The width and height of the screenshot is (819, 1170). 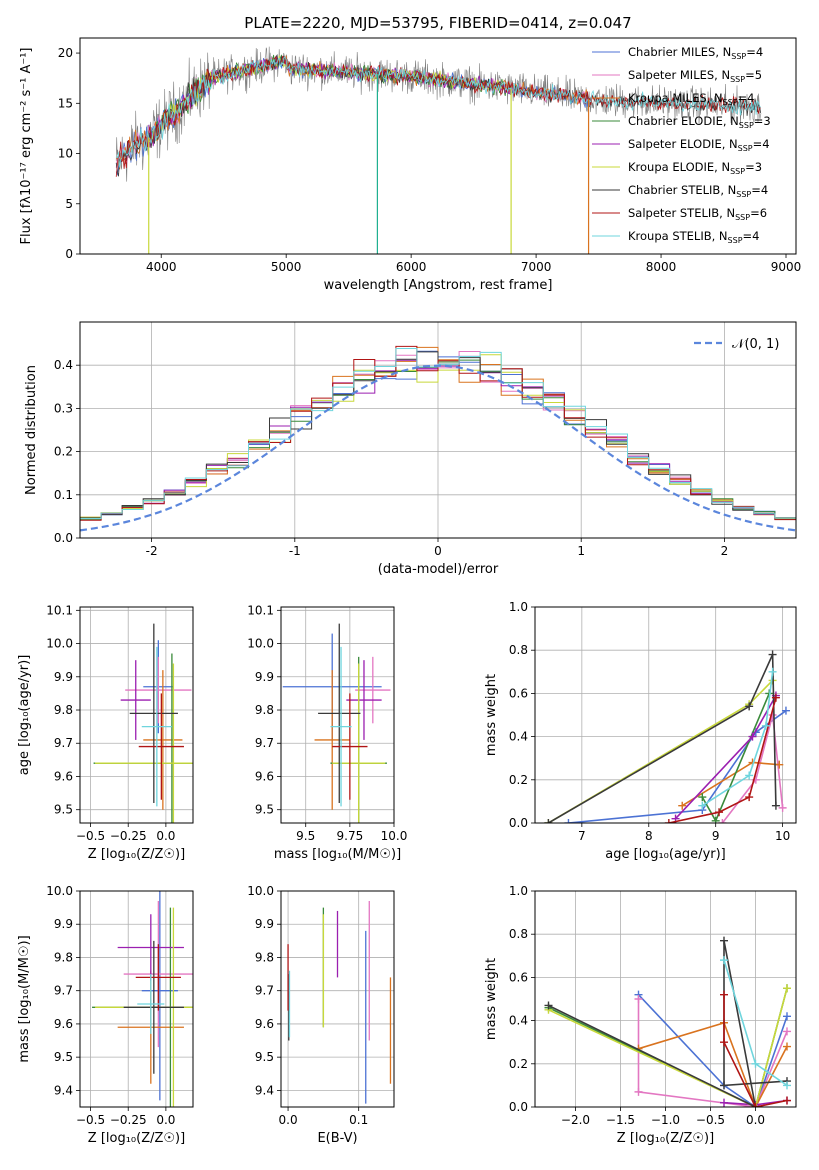 I want to click on legend-entry: Salpeter MILES, NSSP=5, so click(x=695, y=76).